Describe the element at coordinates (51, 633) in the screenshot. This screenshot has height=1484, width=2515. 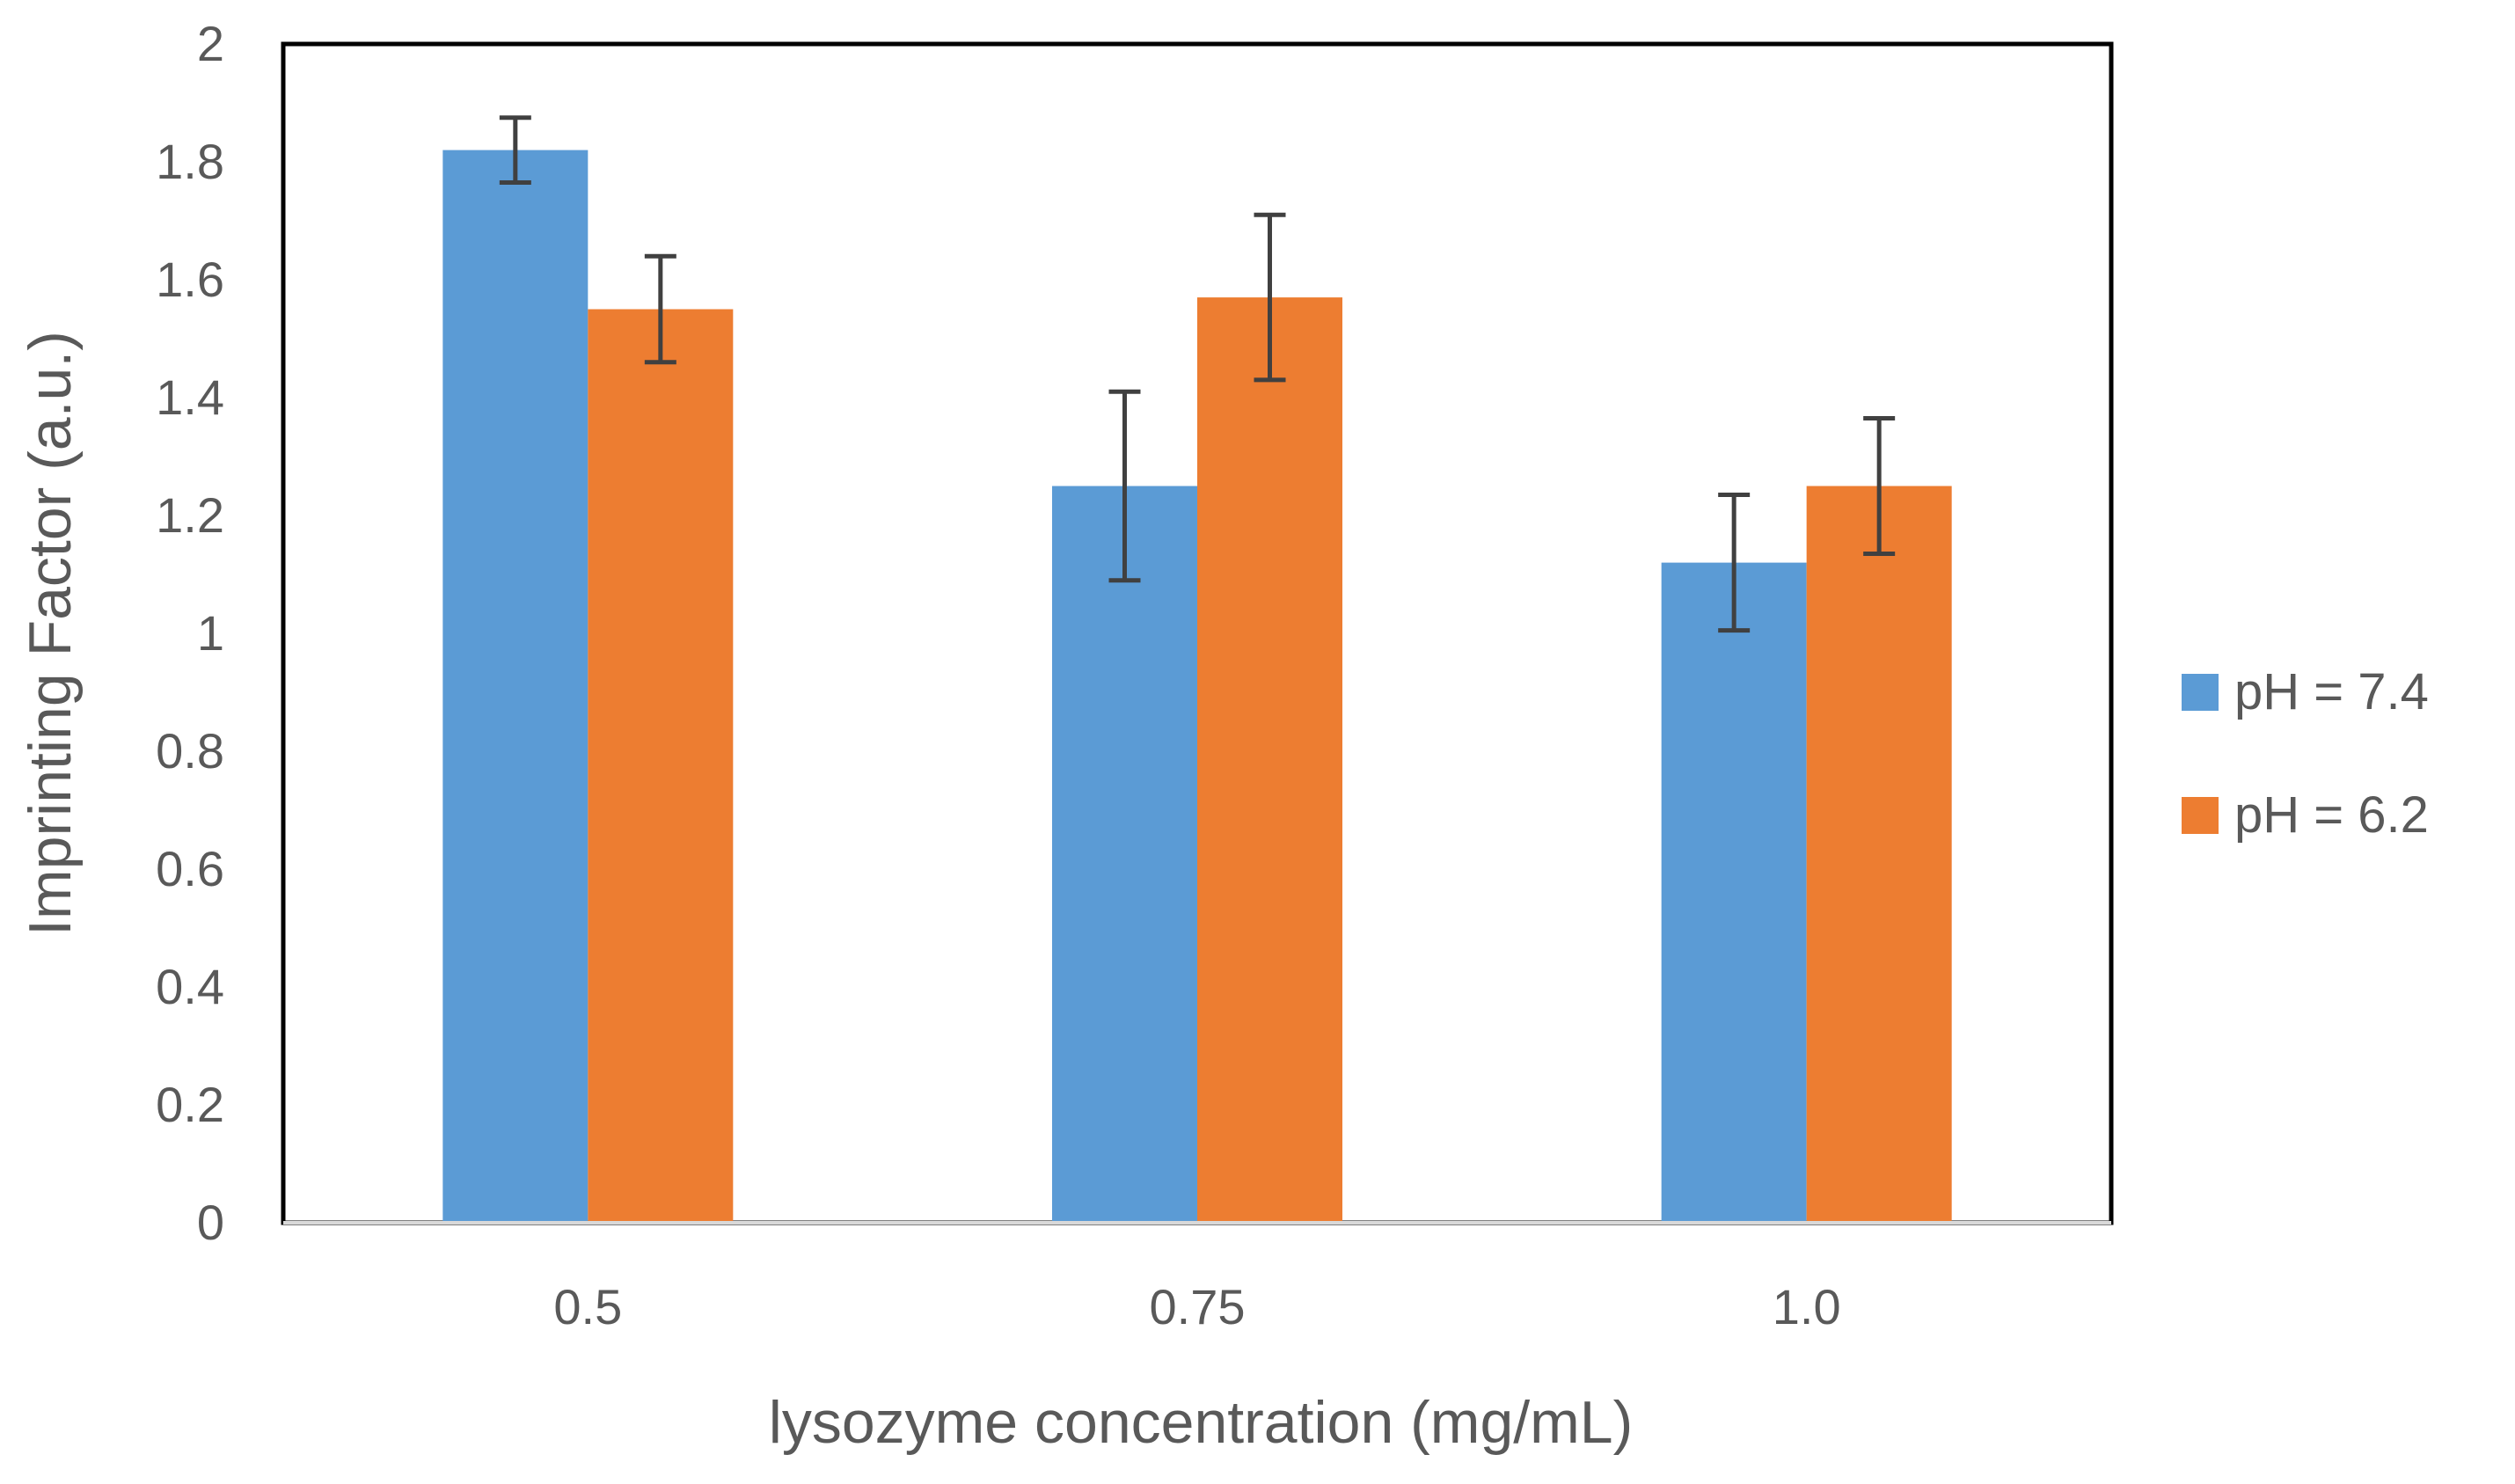
I see `y-axis-title: Imprinting Factor (a.u.)` at that location.